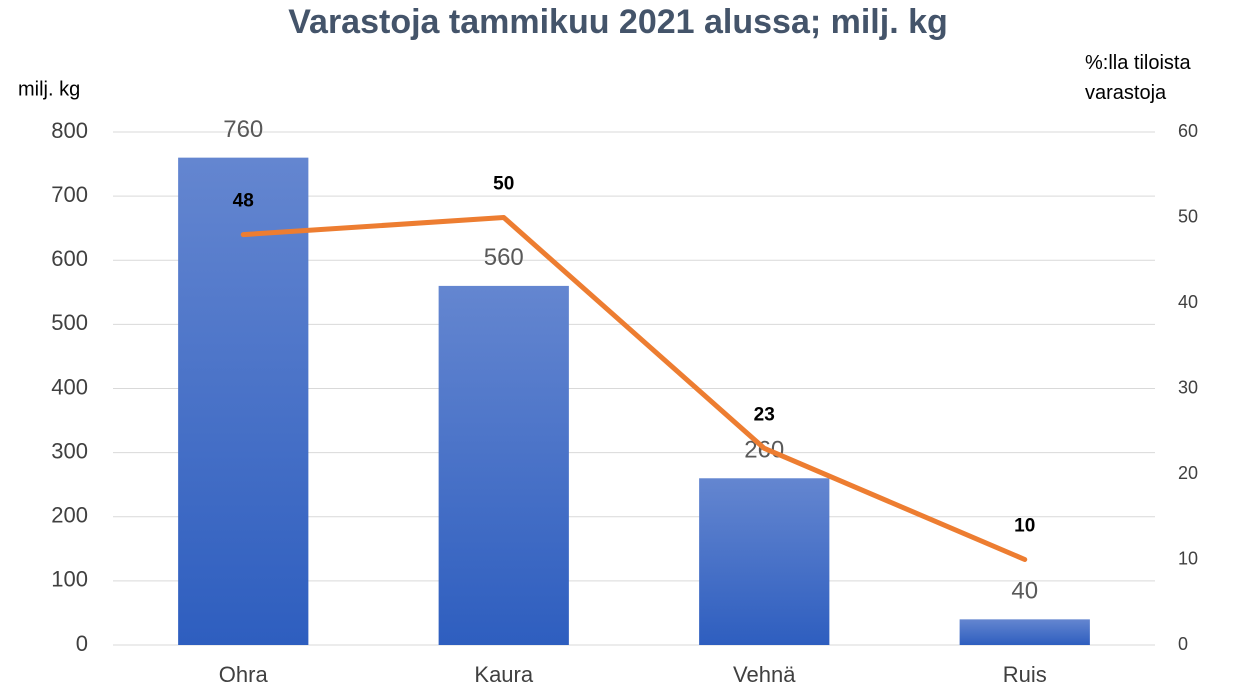  What do you see at coordinates (69, 130) in the screenshot?
I see `y-tick-label: 800` at bounding box center [69, 130].